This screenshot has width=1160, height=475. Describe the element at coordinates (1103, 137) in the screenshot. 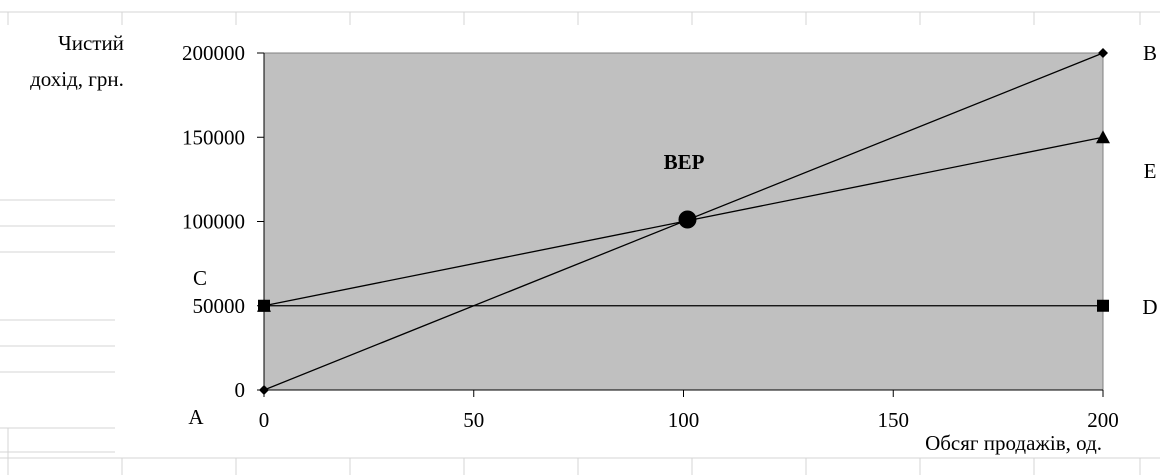

I see `marker-total_cost` at that location.